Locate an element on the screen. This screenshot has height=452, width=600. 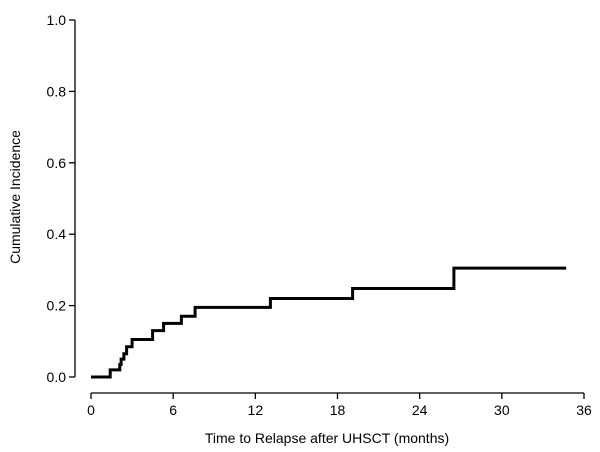
y-tick-label: 0.2 is located at coordinates (57, 306).